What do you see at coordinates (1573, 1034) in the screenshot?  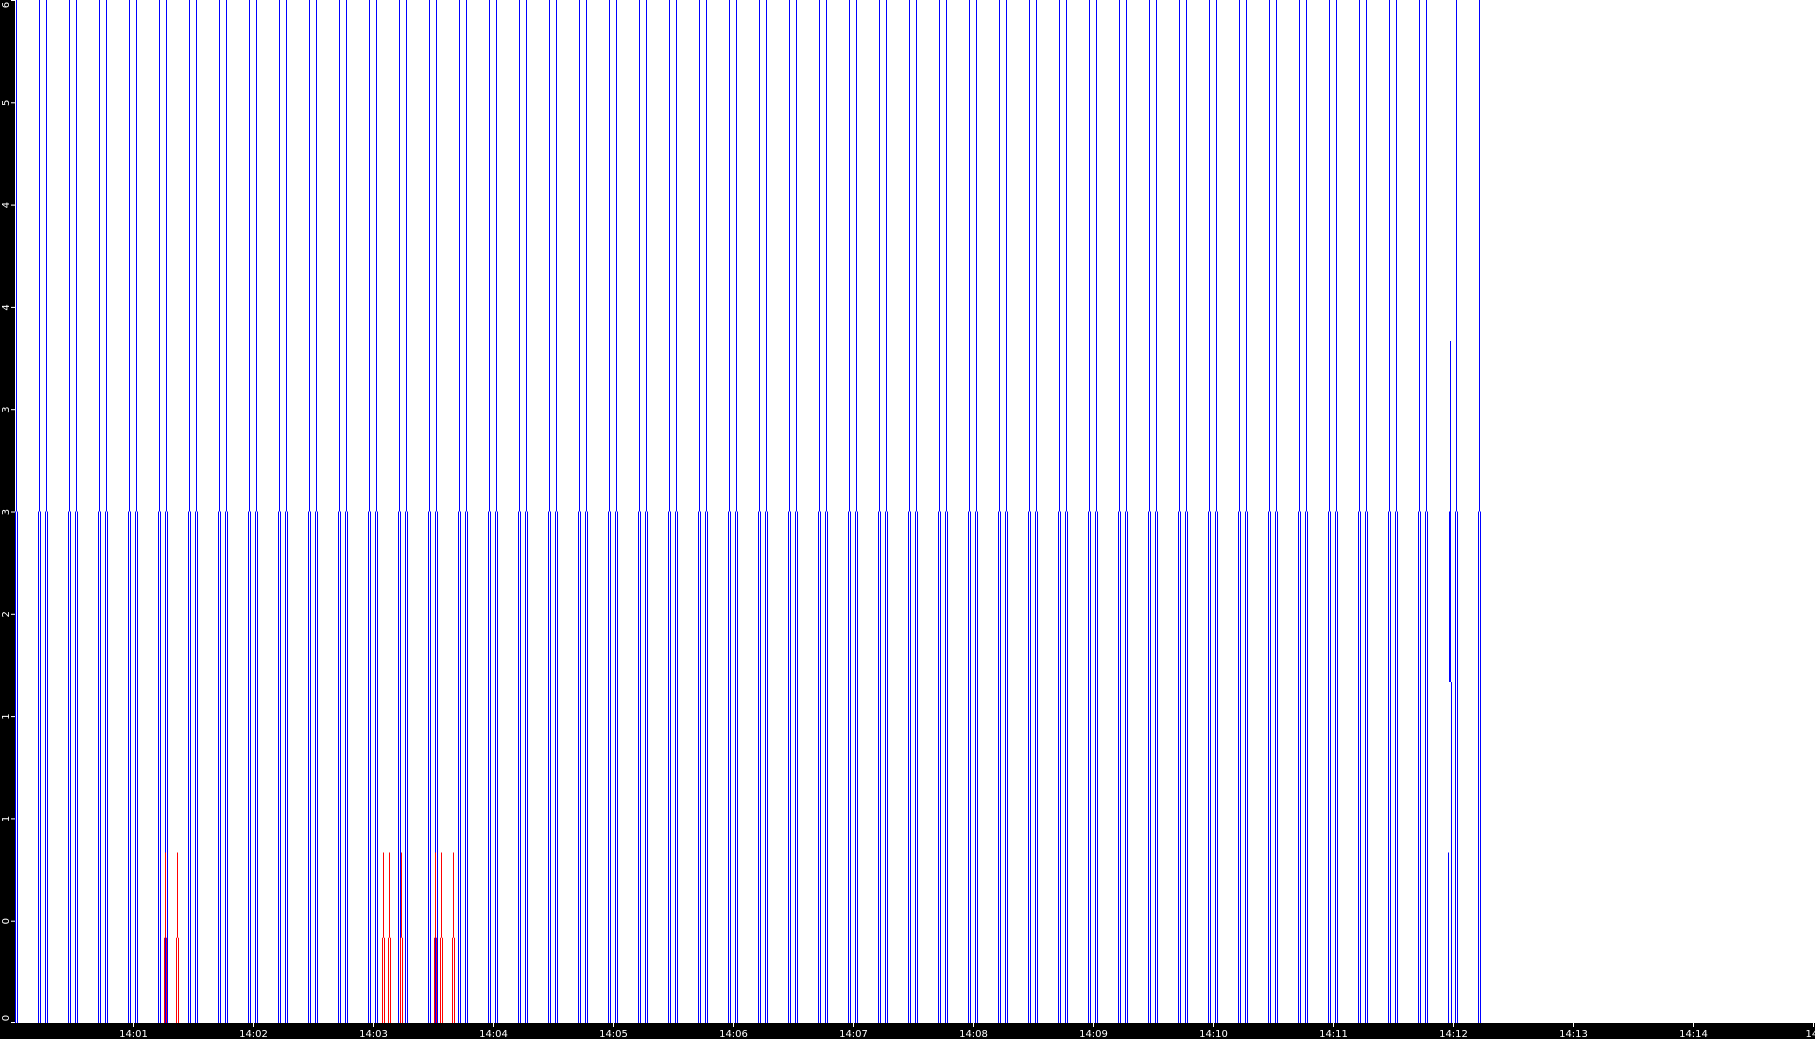 I see `x-tick-label: 14:13` at bounding box center [1573, 1034].